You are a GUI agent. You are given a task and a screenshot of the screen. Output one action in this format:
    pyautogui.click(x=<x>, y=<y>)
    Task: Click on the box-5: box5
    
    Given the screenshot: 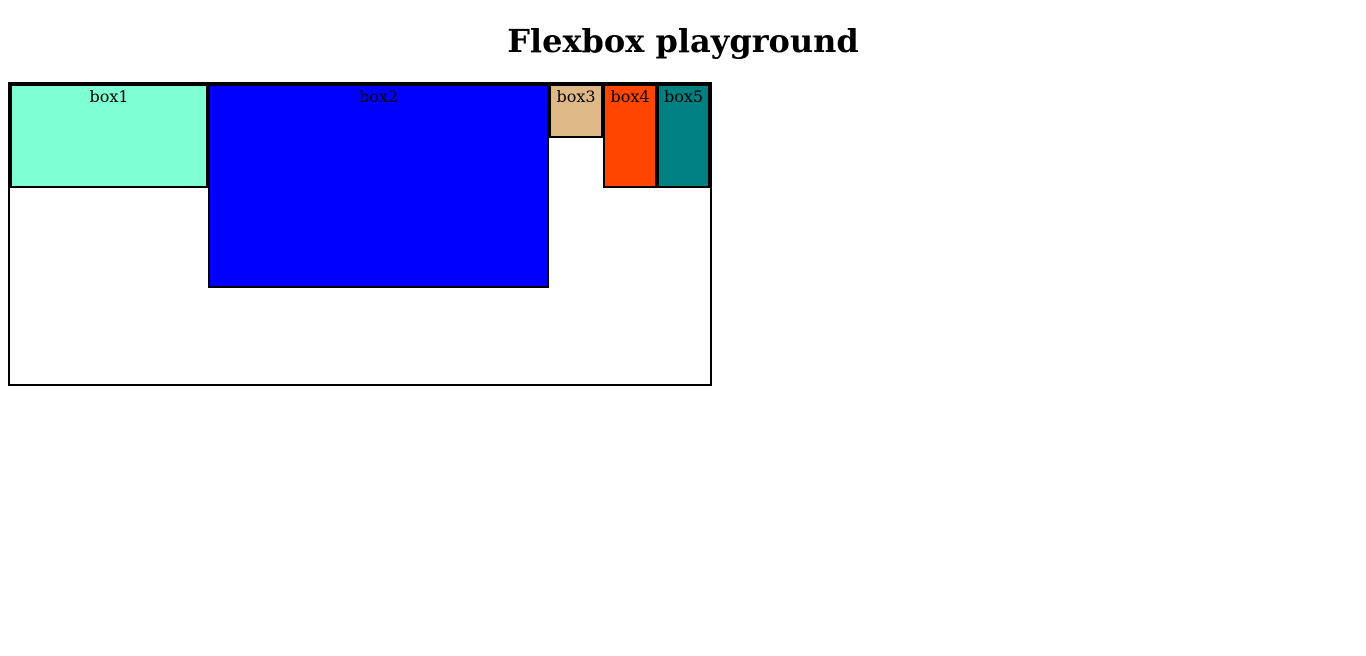 What is the action you would take?
    pyautogui.click(x=683, y=136)
    